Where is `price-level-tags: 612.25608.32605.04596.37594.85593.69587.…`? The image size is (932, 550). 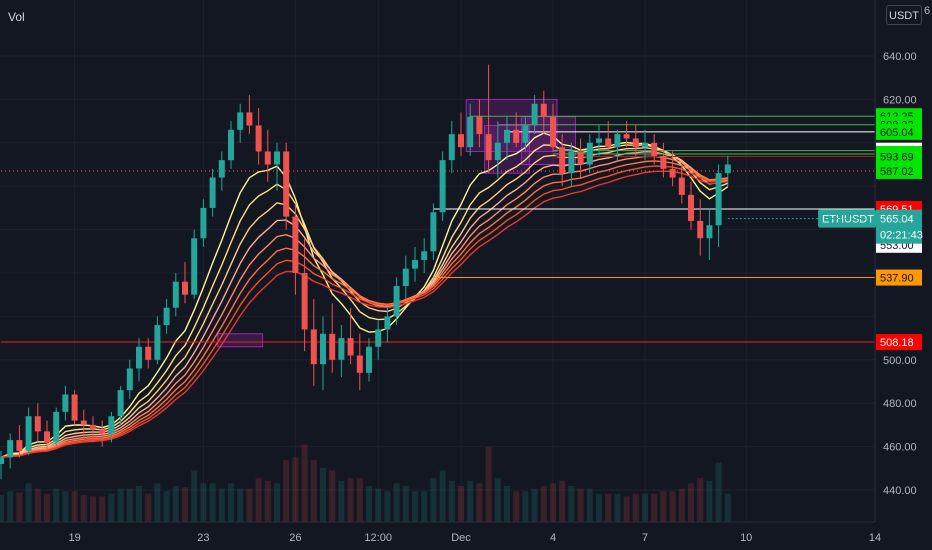 price-level-tags: 612.25608.32605.04596.37594.85593.69587.… is located at coordinates (899, 229).